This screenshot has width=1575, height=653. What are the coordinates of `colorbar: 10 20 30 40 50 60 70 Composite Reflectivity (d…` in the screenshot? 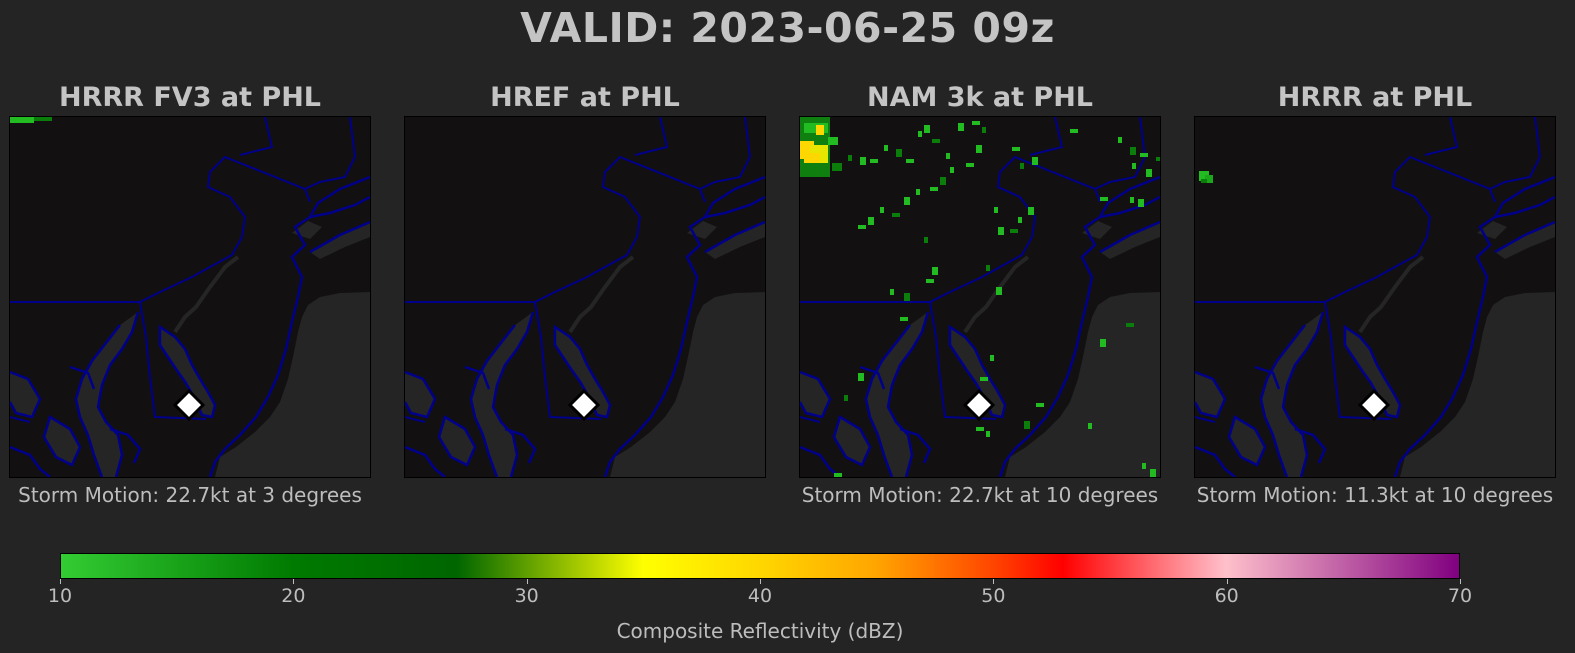 It's located at (760, 598).